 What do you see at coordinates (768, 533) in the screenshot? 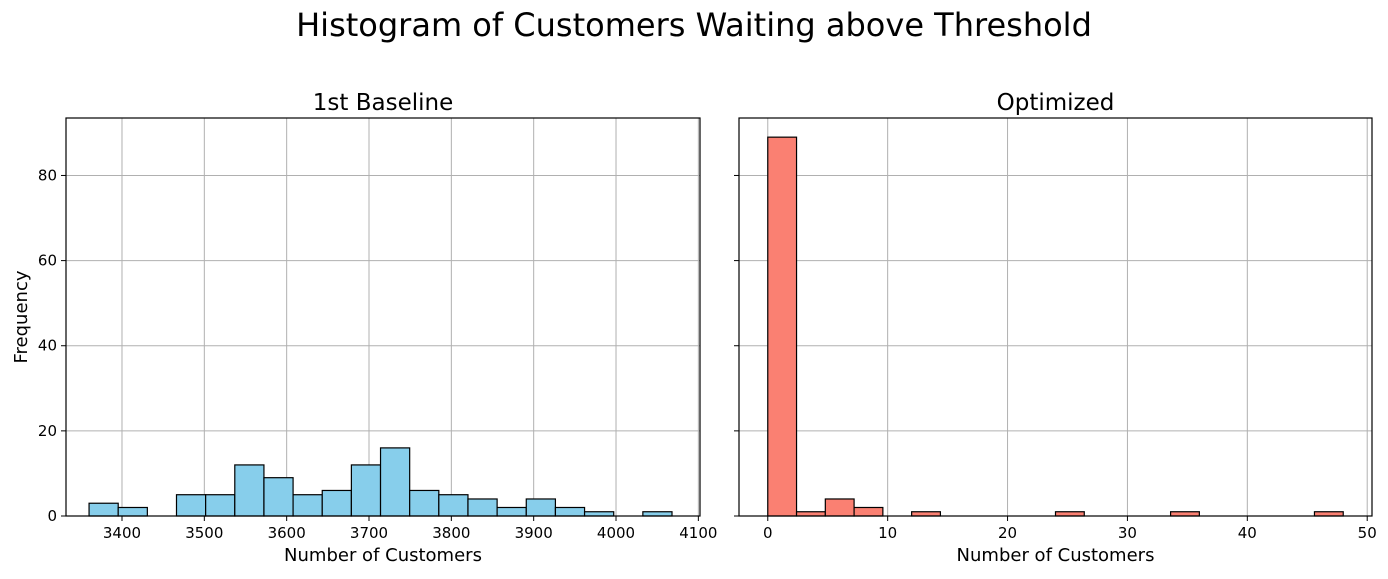
I see `optimized-x-tick-label: 0` at bounding box center [768, 533].